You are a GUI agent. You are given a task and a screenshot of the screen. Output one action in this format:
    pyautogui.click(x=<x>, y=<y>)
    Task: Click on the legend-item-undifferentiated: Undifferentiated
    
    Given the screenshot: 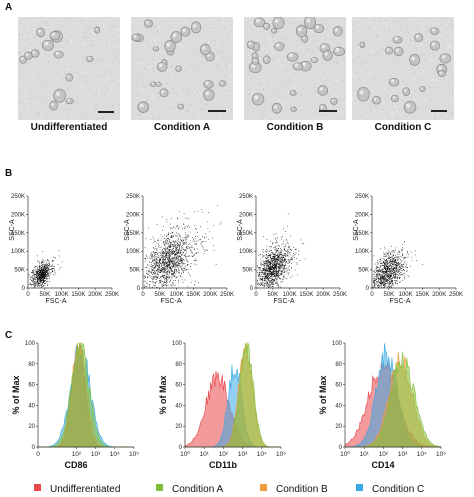 What is the action you would take?
    pyautogui.click(x=77, y=489)
    